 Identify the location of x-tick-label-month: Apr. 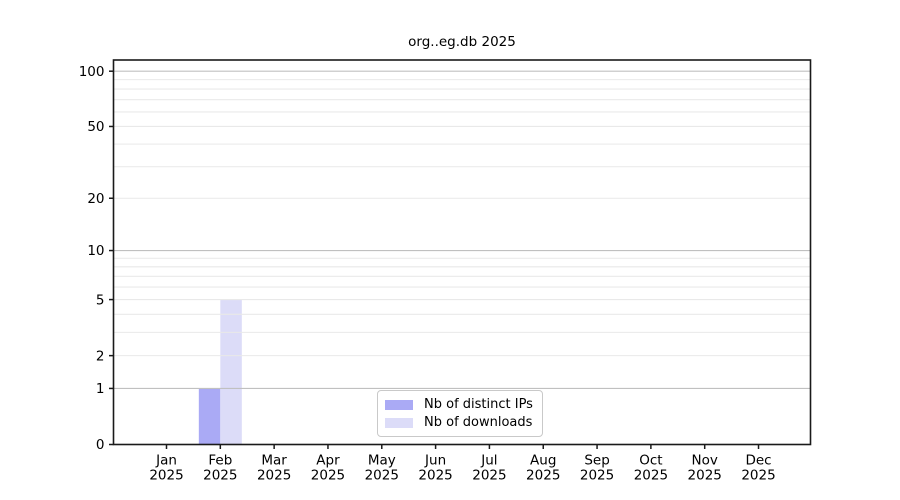
(328, 461).